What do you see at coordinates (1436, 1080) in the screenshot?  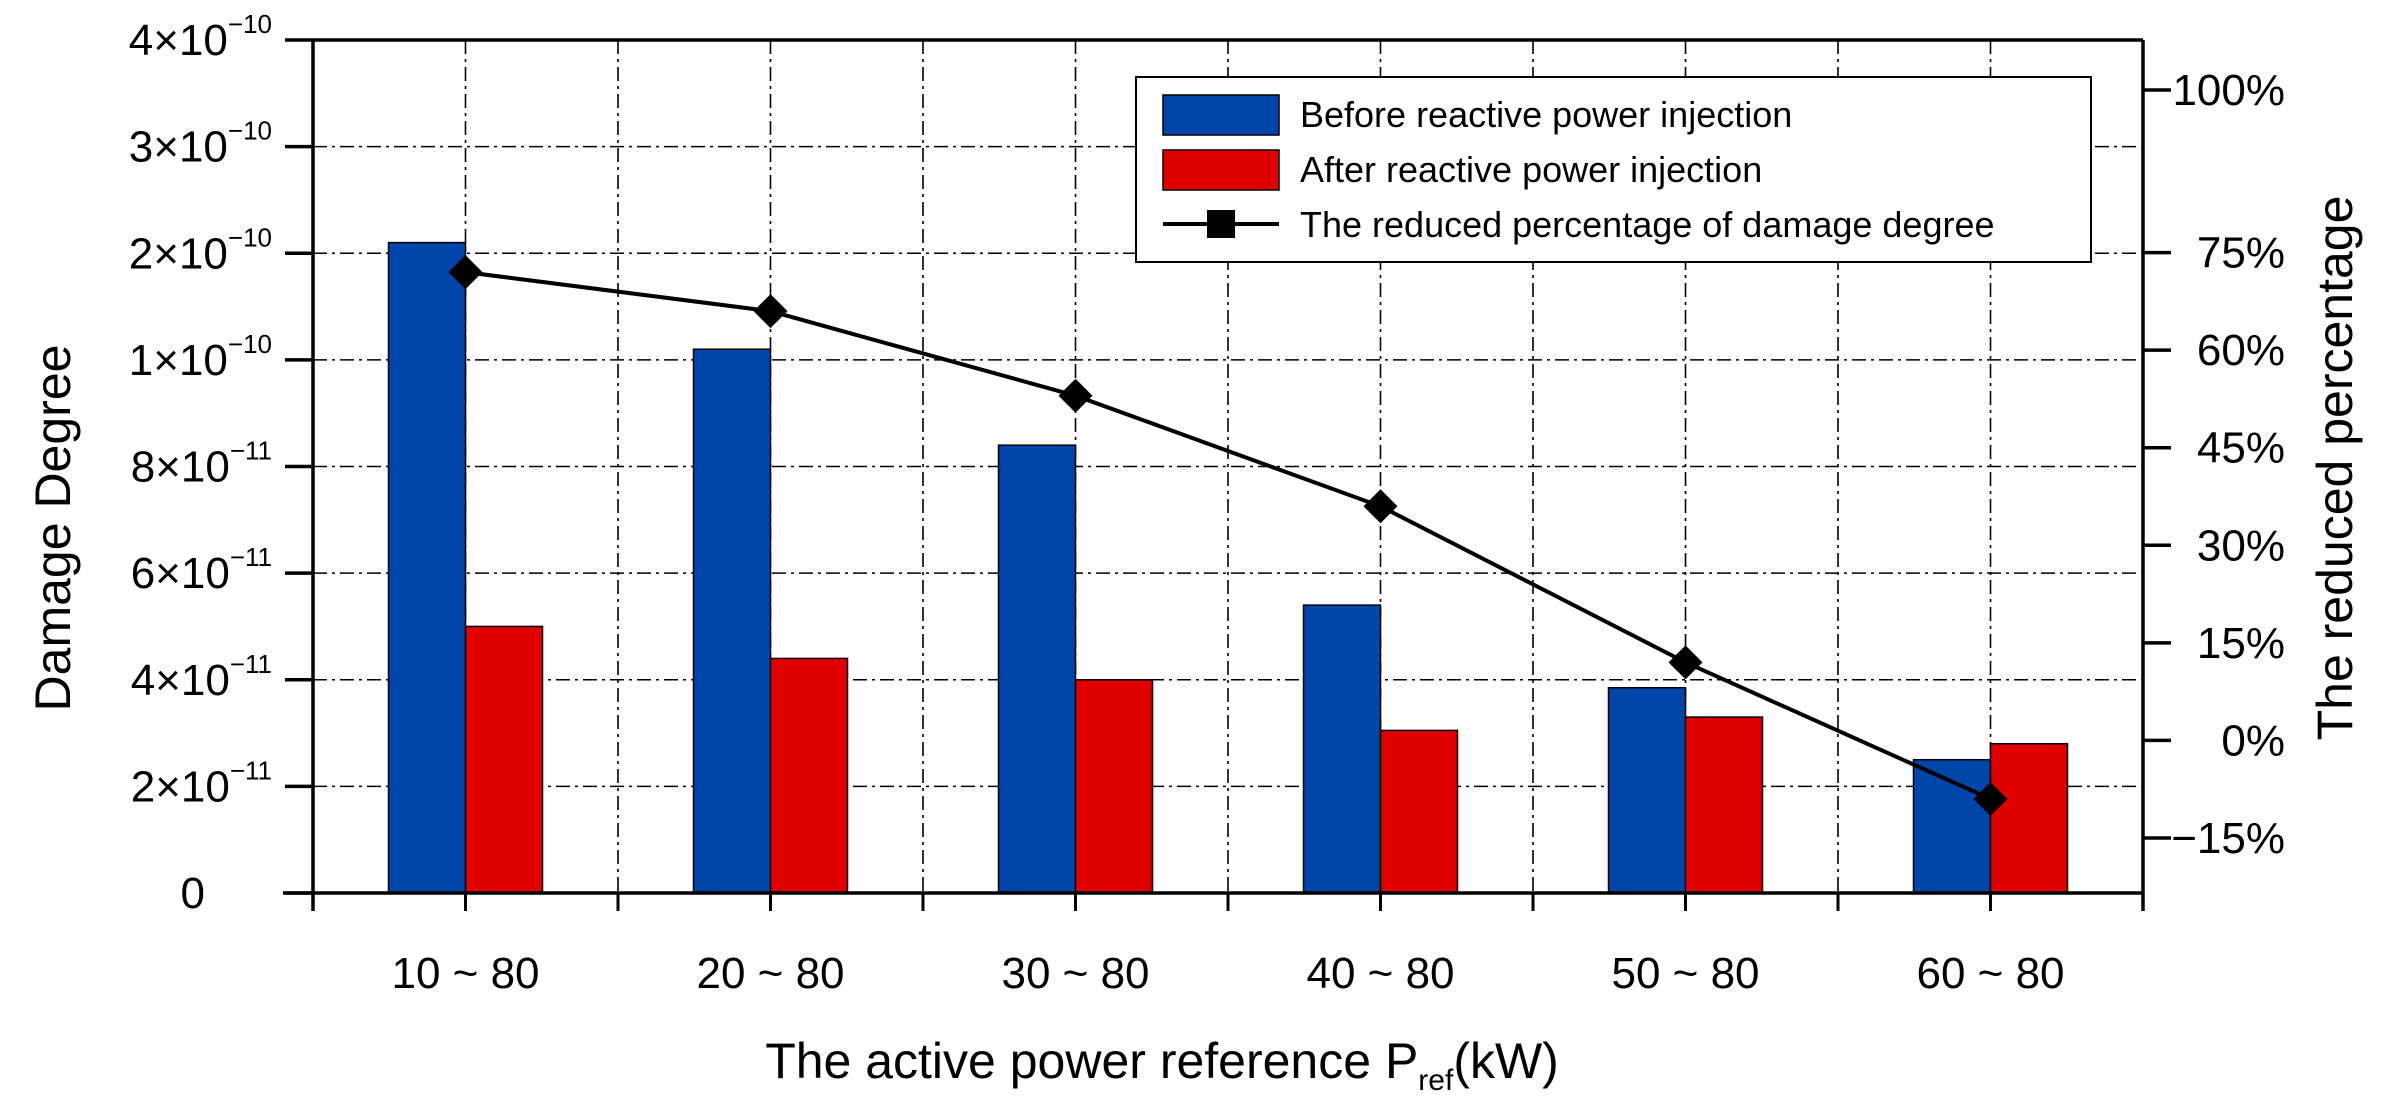 I see `x-axis-title-subscript: ref` at bounding box center [1436, 1080].